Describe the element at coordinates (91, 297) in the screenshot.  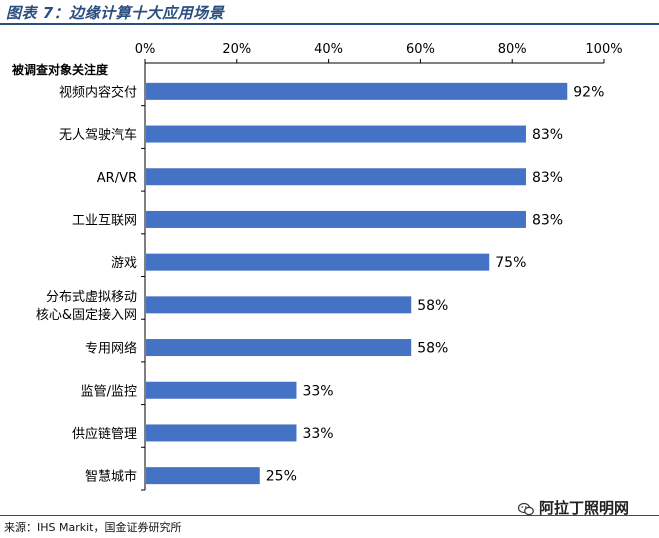
I see `category-label: 分布式虚拟移动` at that location.